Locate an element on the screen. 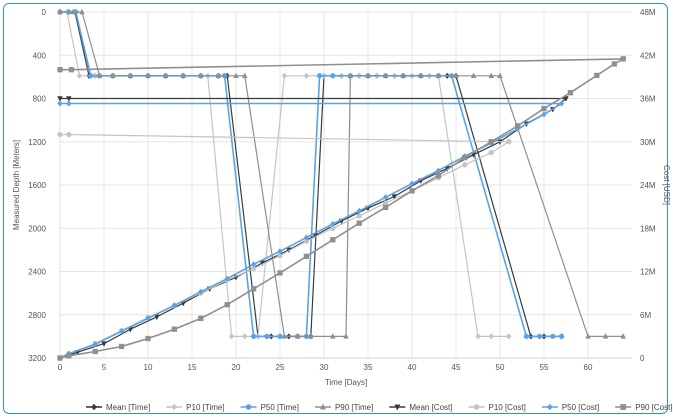 This screenshot has height=419, width=673. legend-item: Mean [Time] is located at coordinates (118, 407).